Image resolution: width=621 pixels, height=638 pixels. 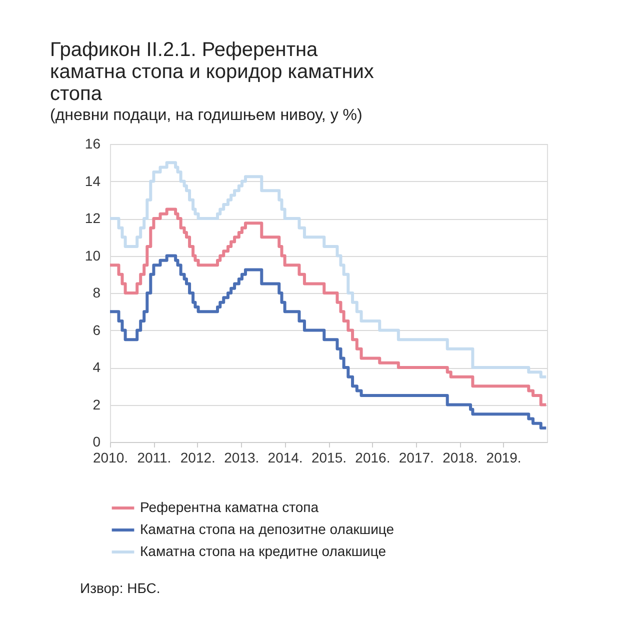 What do you see at coordinates (372, 458) in the screenshot?
I see `x-tick-label: 2016.` at bounding box center [372, 458].